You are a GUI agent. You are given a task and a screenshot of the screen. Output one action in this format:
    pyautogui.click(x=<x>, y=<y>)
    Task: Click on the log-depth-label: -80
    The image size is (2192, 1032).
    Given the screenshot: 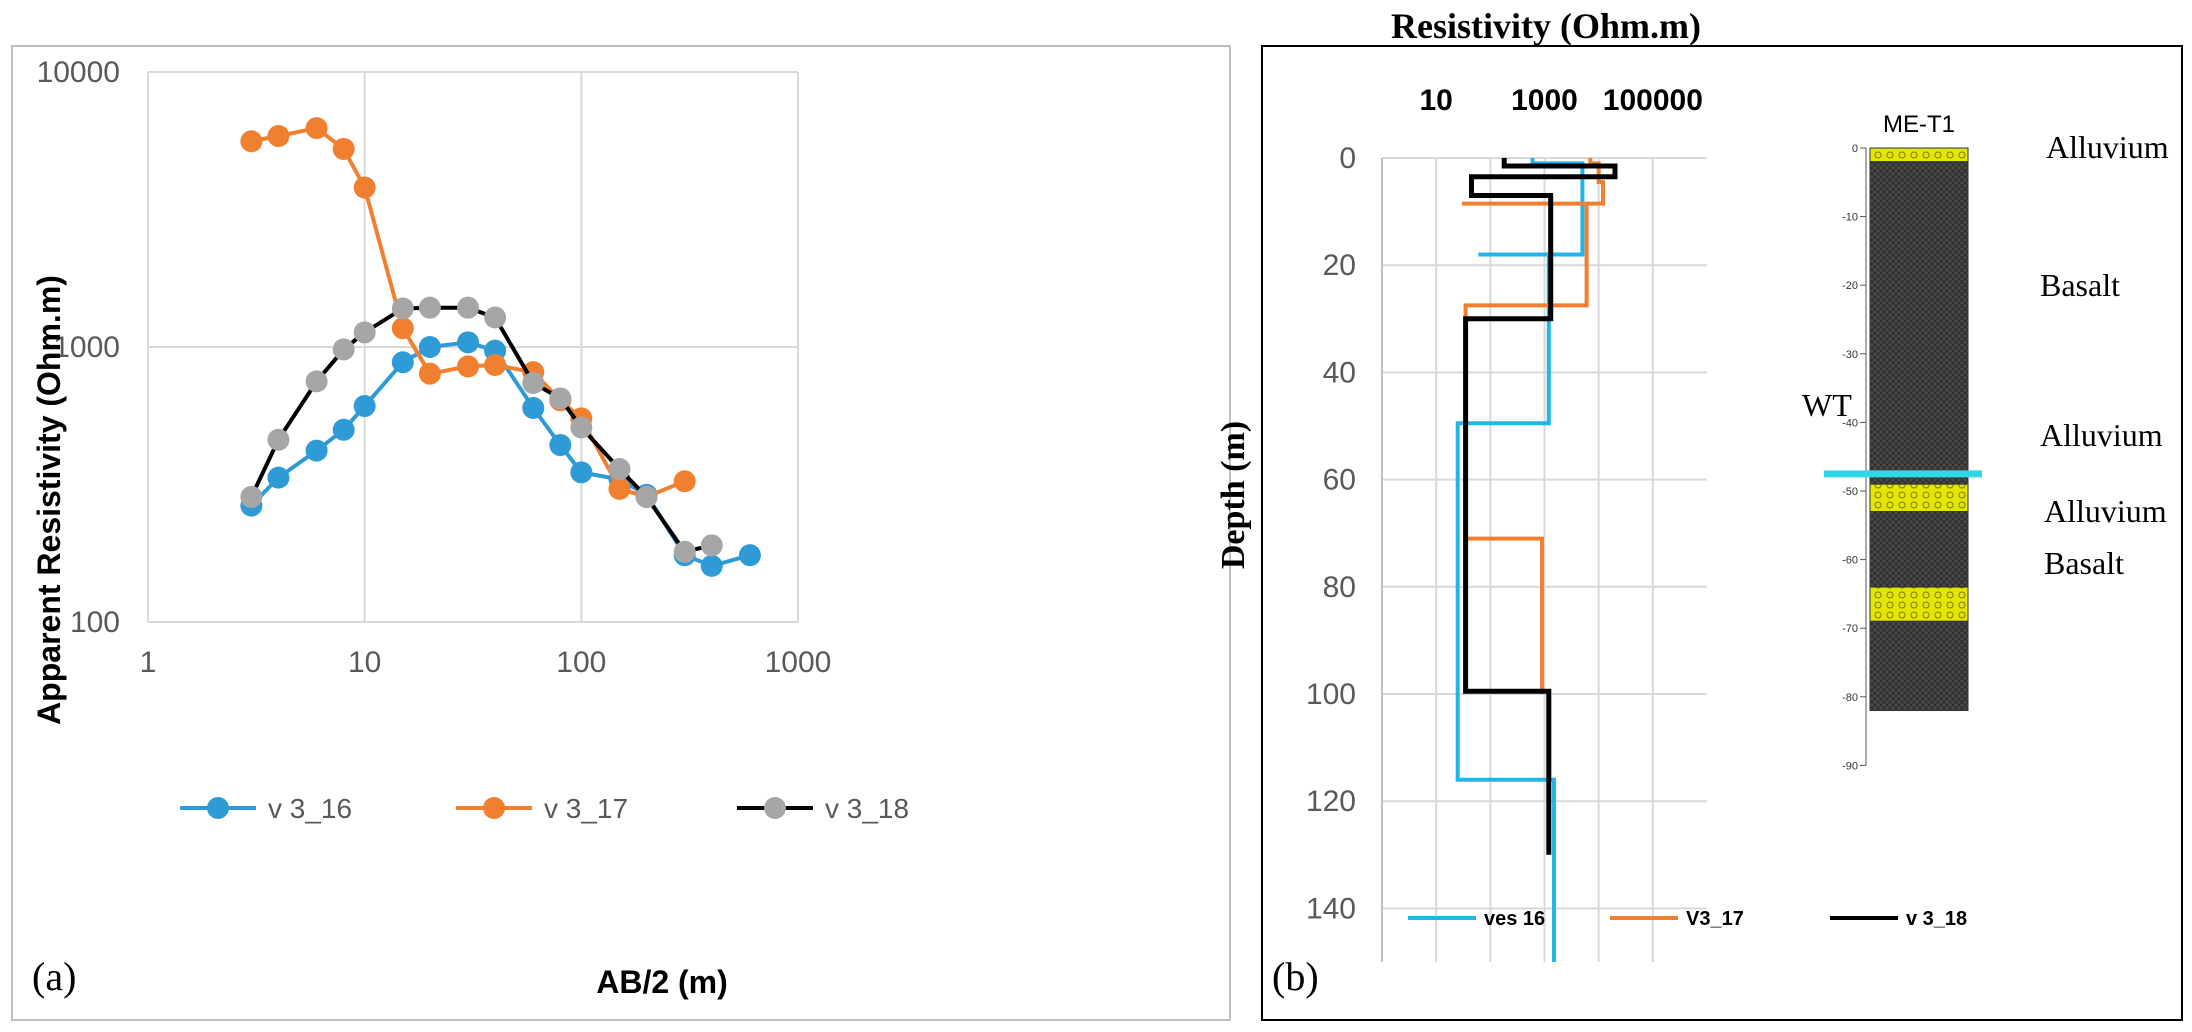 What is the action you would take?
    pyautogui.click(x=1850, y=698)
    